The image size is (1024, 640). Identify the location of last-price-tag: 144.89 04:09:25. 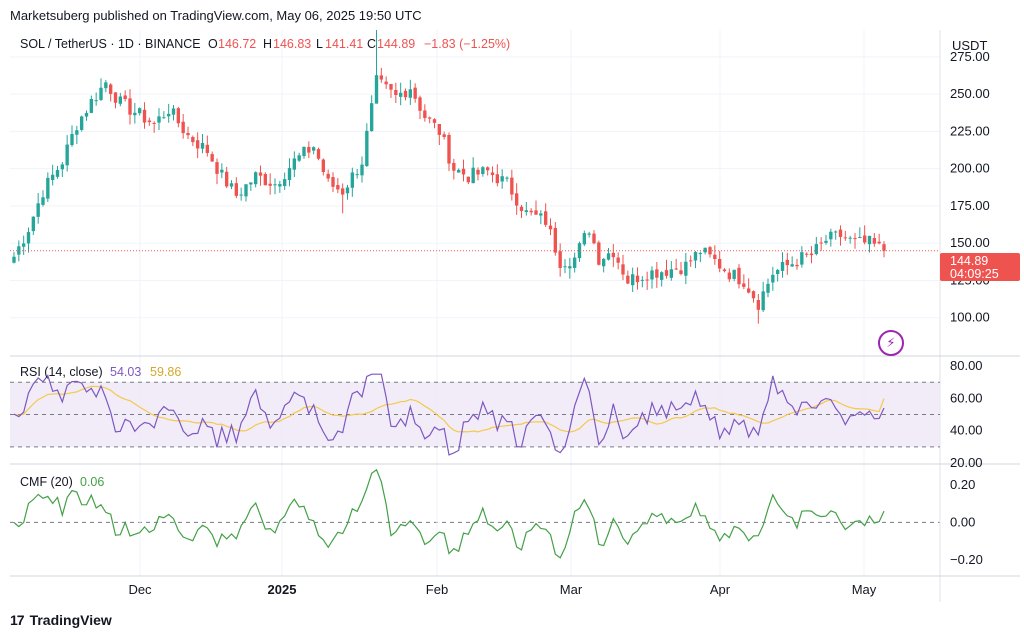
(980, 267).